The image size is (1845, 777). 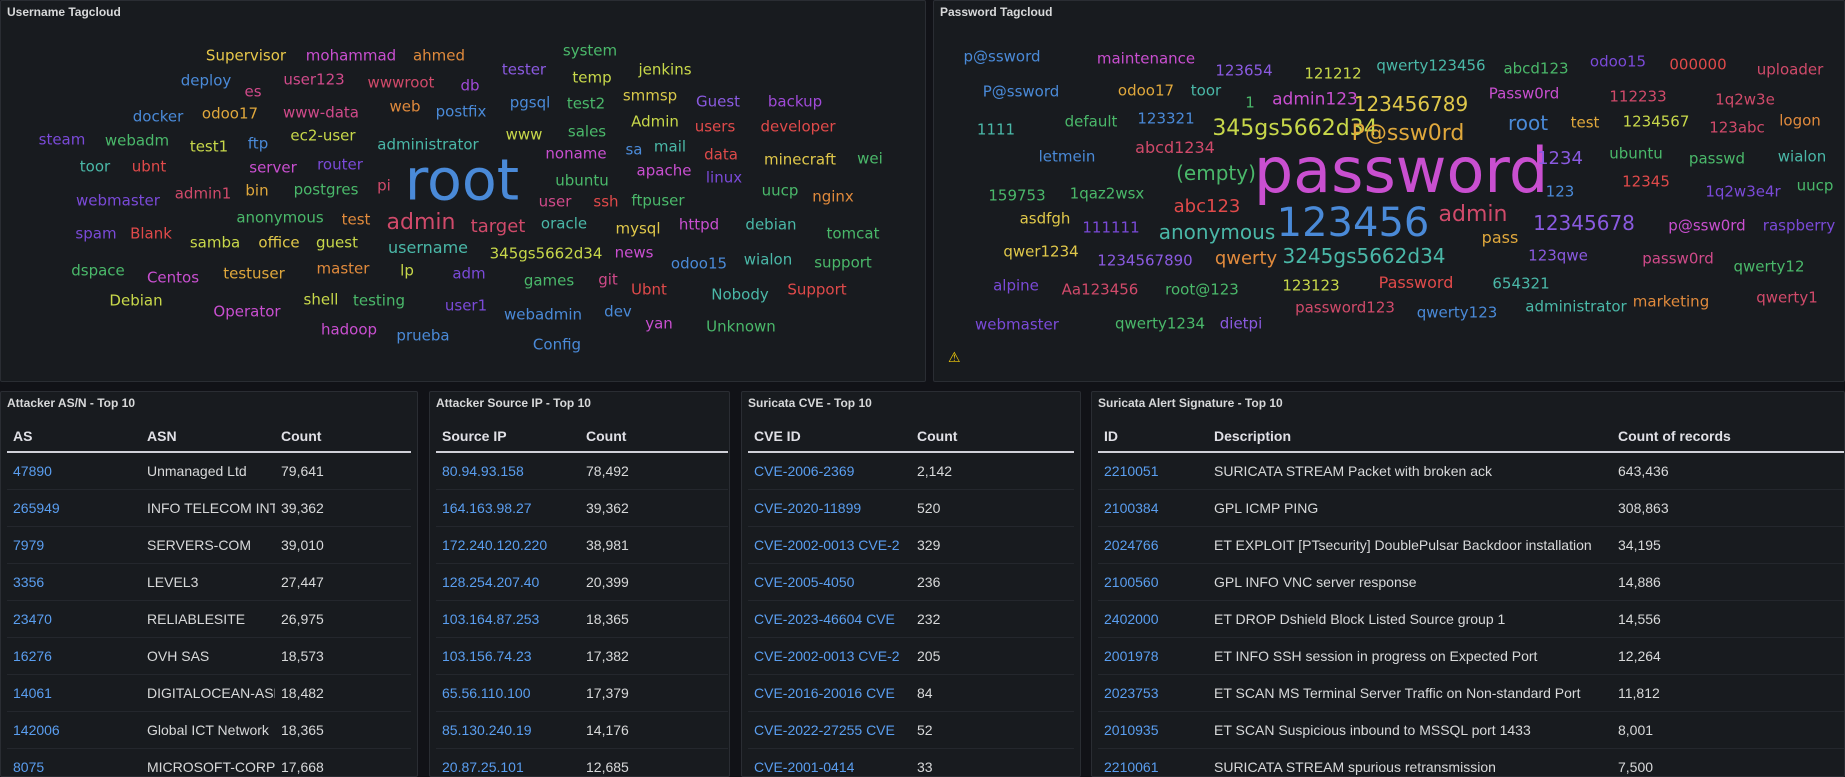 What do you see at coordinates (1560, 158) in the screenshot?
I see `tag-word: 1234` at bounding box center [1560, 158].